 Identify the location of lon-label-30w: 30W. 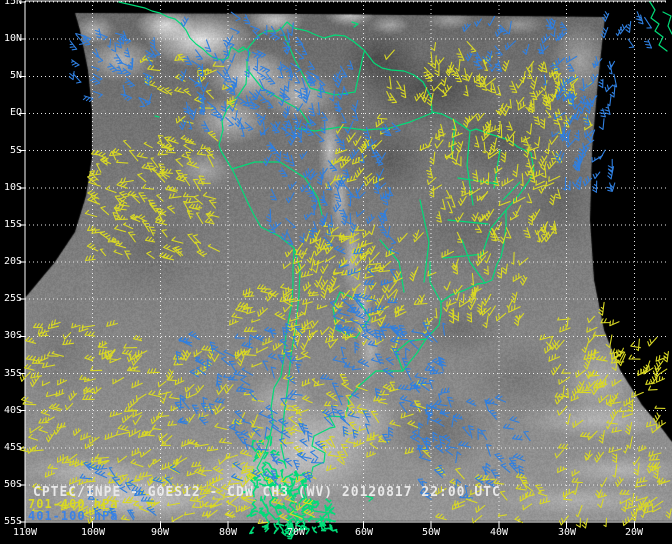
(567, 532).